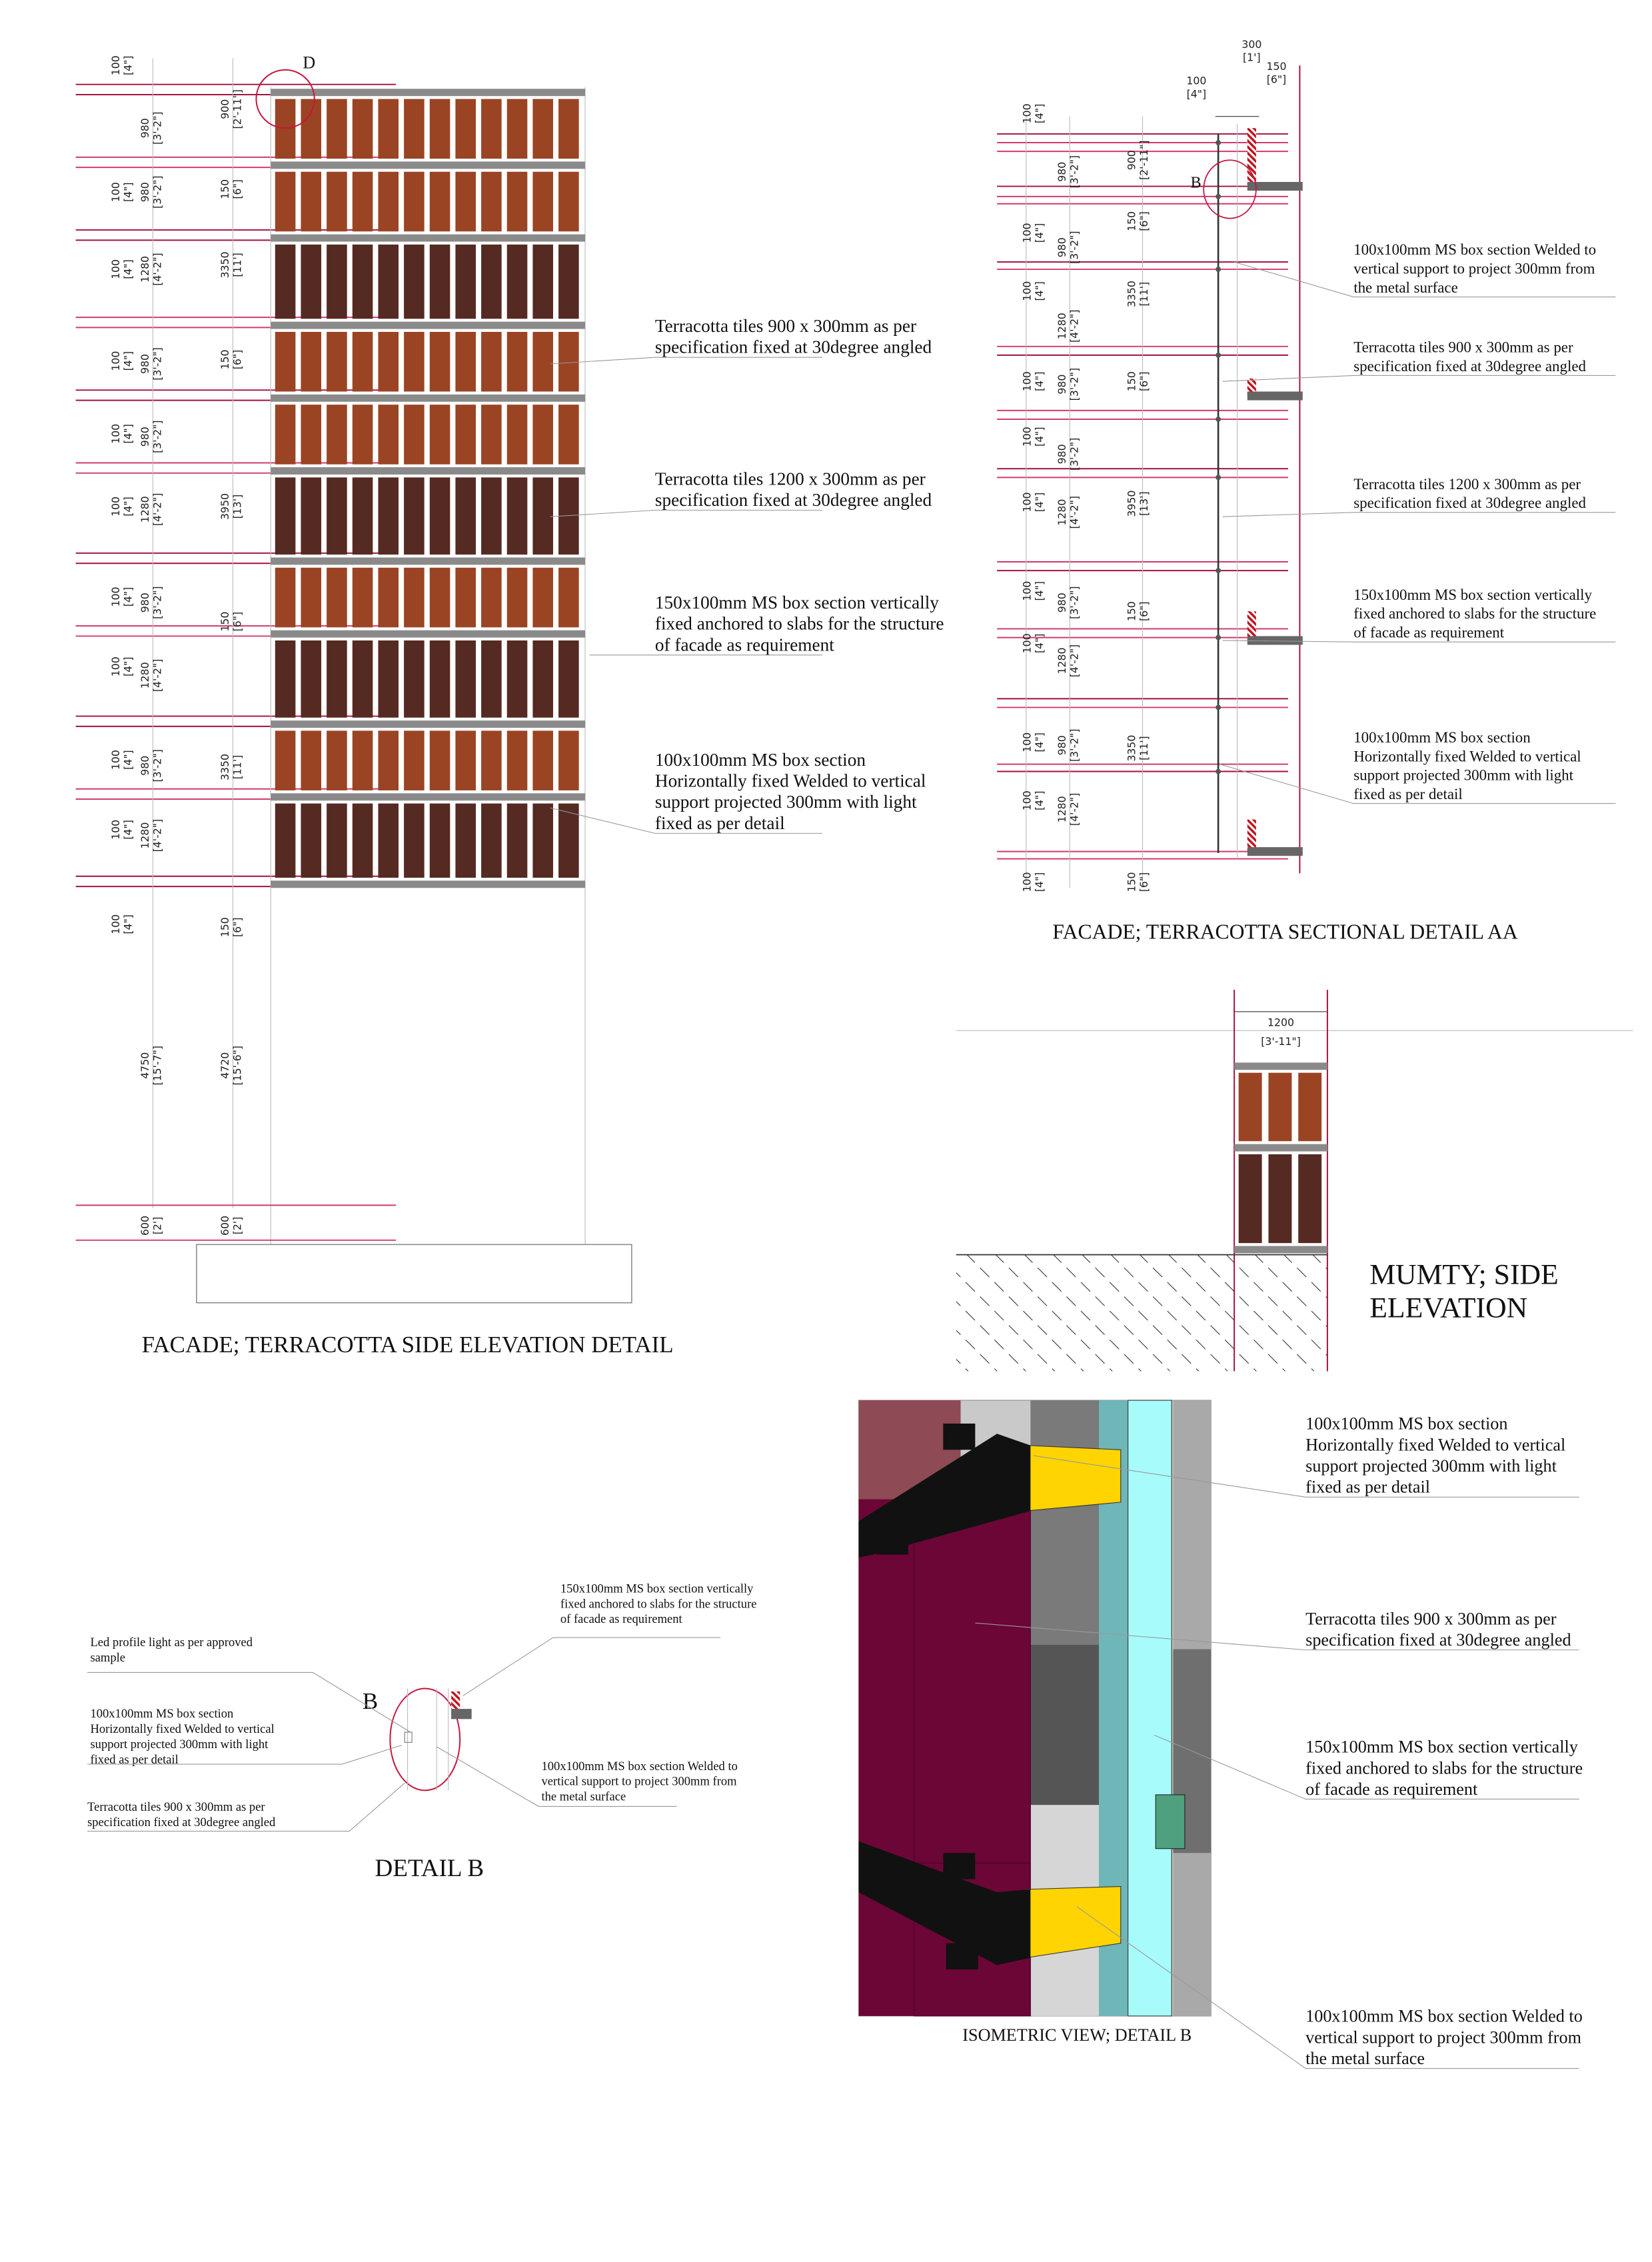 Image resolution: width=1652 pixels, height=2262 pixels. I want to click on dimension-label: 900 [2'-11"], so click(231, 109).